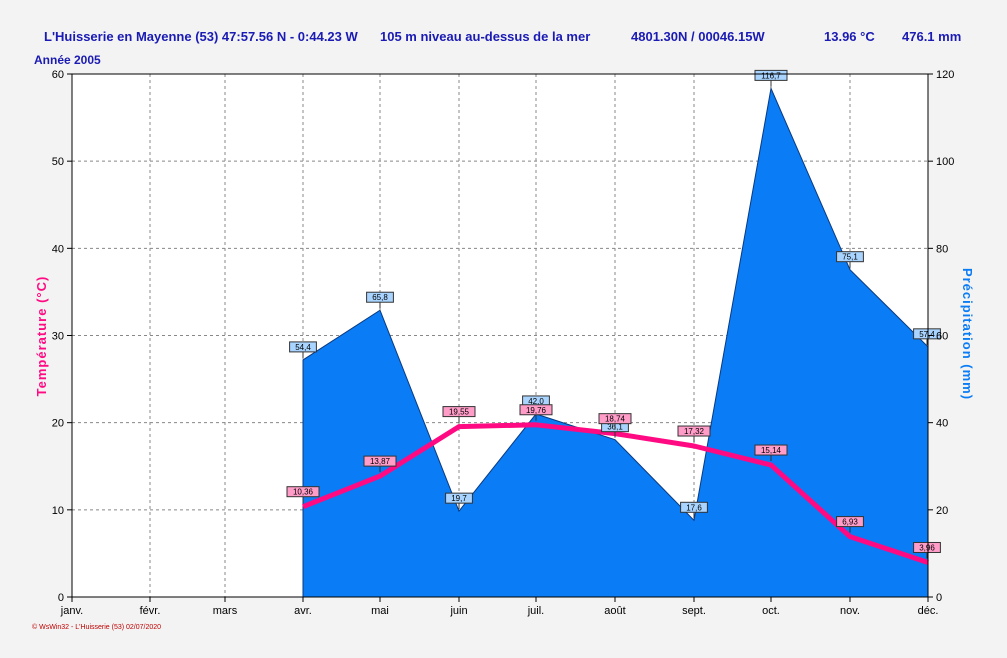 The width and height of the screenshot is (1007, 658). I want to click on temperature-value-label: 15,14, so click(771, 450).